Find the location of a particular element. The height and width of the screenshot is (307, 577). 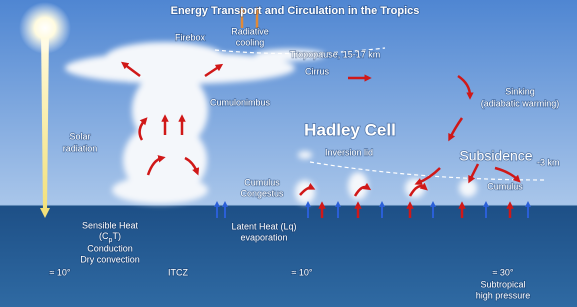

label: Radiative is located at coordinates (250, 31).